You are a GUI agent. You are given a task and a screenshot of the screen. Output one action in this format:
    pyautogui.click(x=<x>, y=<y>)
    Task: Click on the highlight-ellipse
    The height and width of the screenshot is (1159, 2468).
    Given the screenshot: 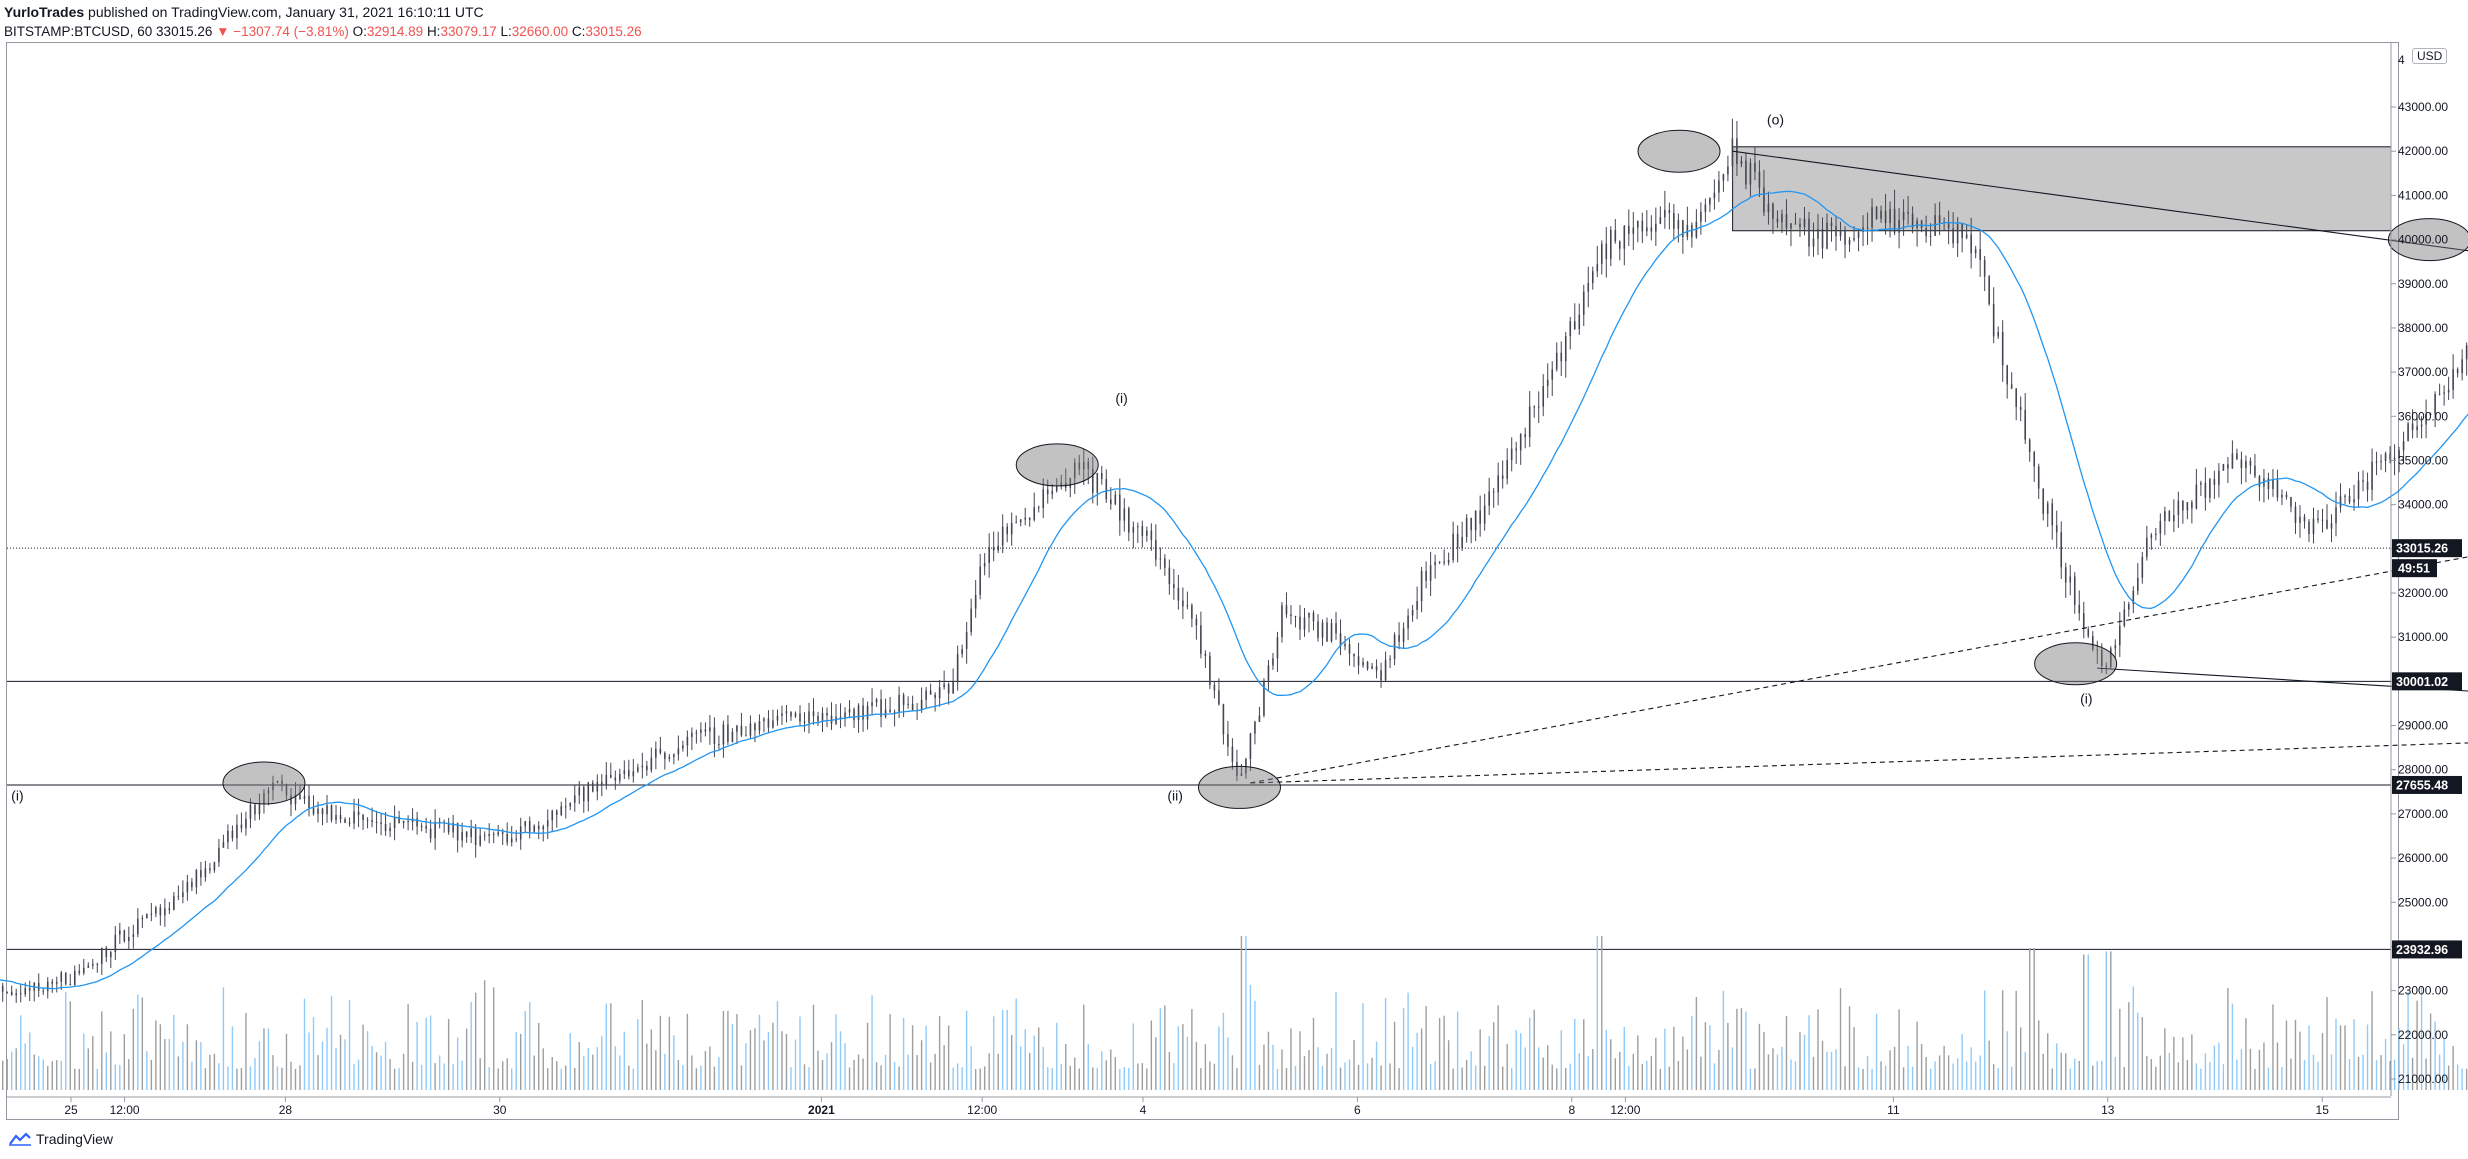 What is the action you would take?
    pyautogui.click(x=264, y=783)
    